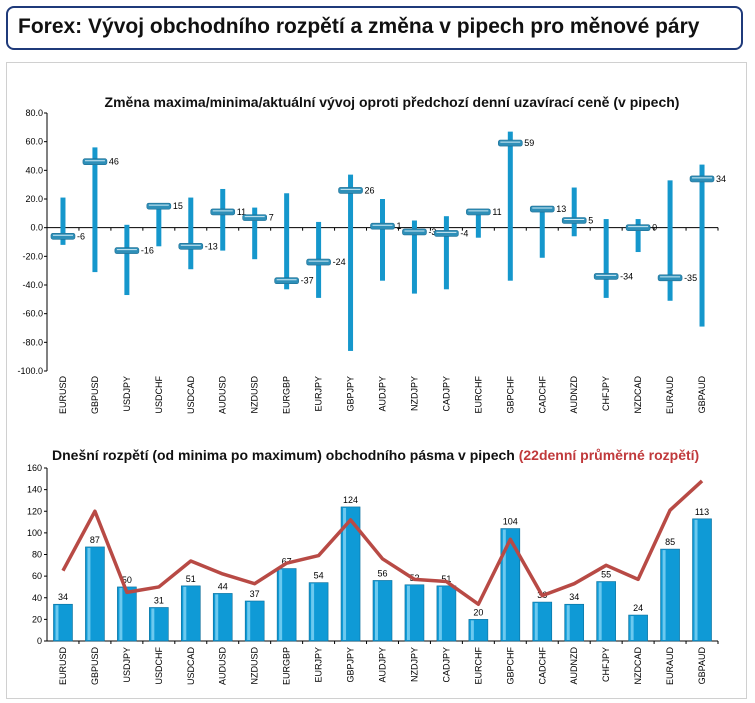  I want to click on chart2-x-tick-label: CHFJPY, so click(606, 664).